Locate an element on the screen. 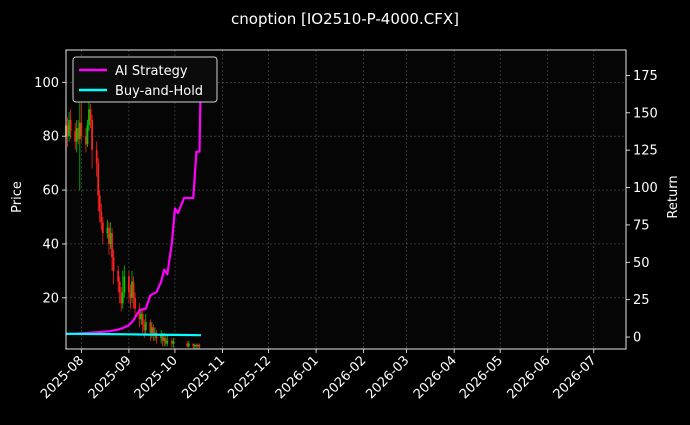 The height and width of the screenshot is (425, 690). legend-label-buy-and-hold: Buy-and-Hold is located at coordinates (159, 91).